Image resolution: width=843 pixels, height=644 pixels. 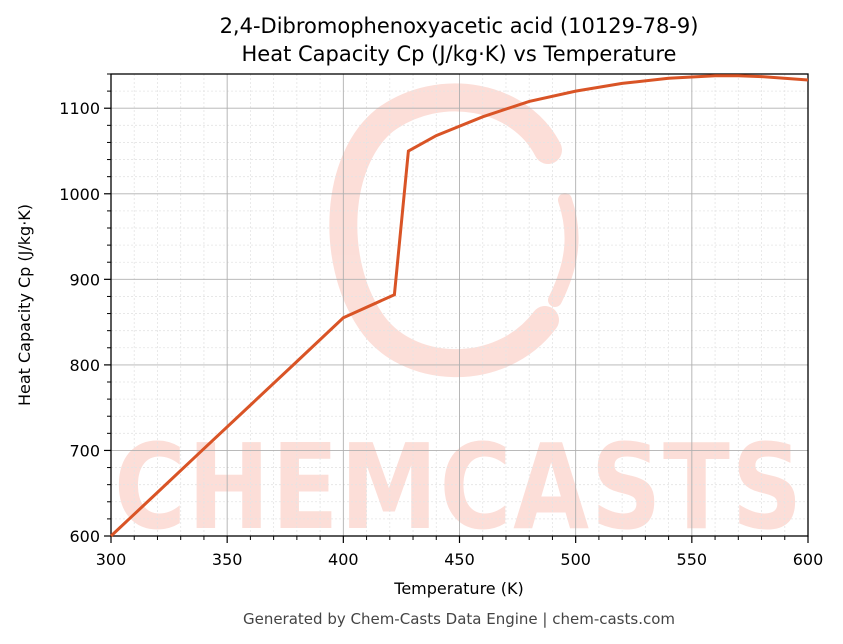 I want to click on watermark-swirl, so click(x=454, y=230).